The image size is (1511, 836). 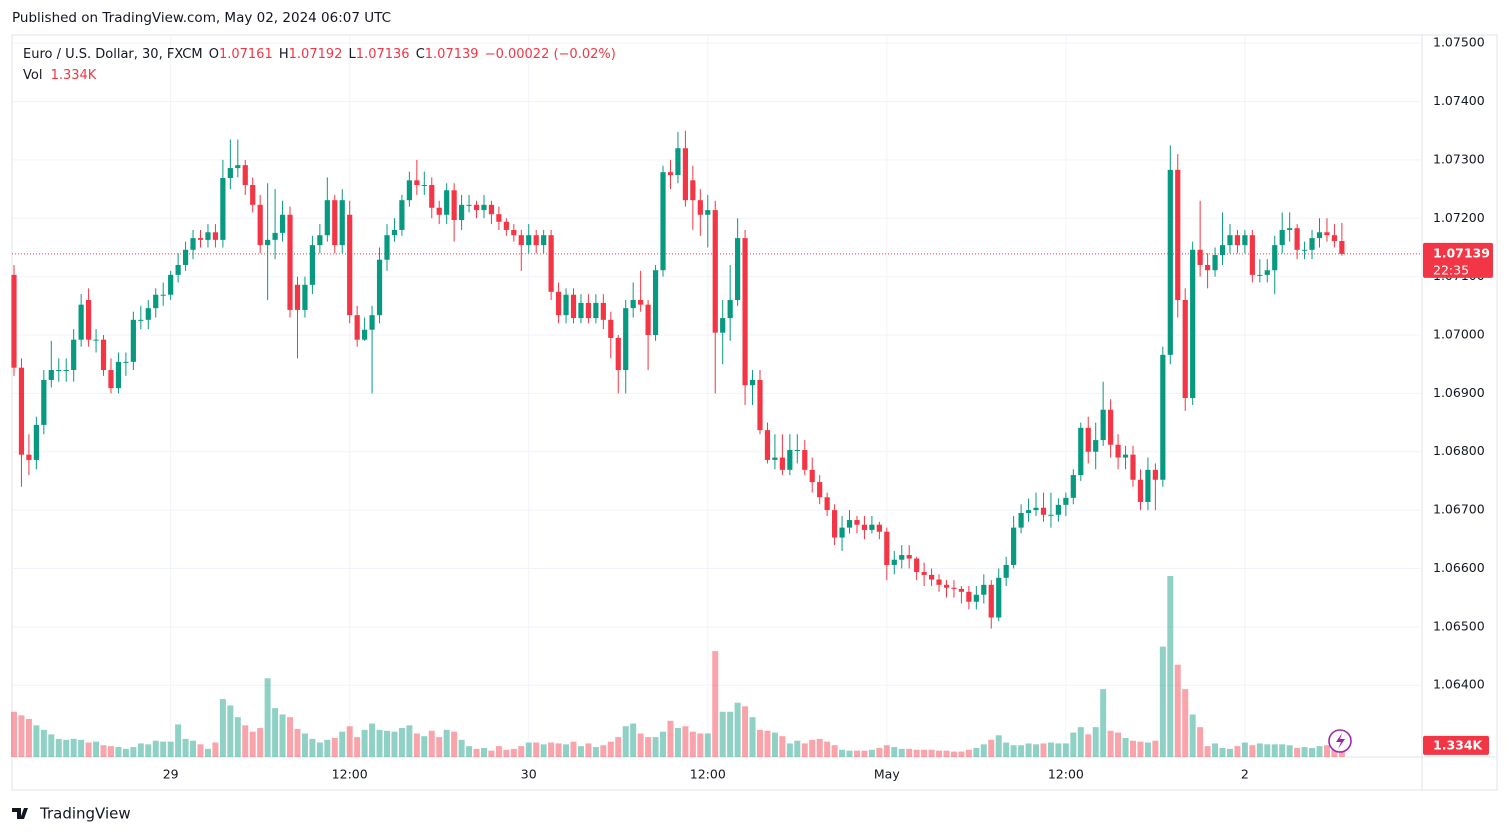 I want to click on y-tick-label: 1.07400, so click(x=1459, y=100).